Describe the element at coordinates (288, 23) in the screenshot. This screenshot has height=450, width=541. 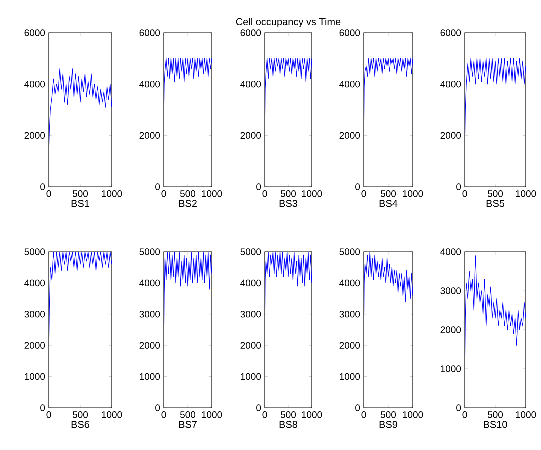
I see `chart-title: Cell occupancy vs Time` at that location.